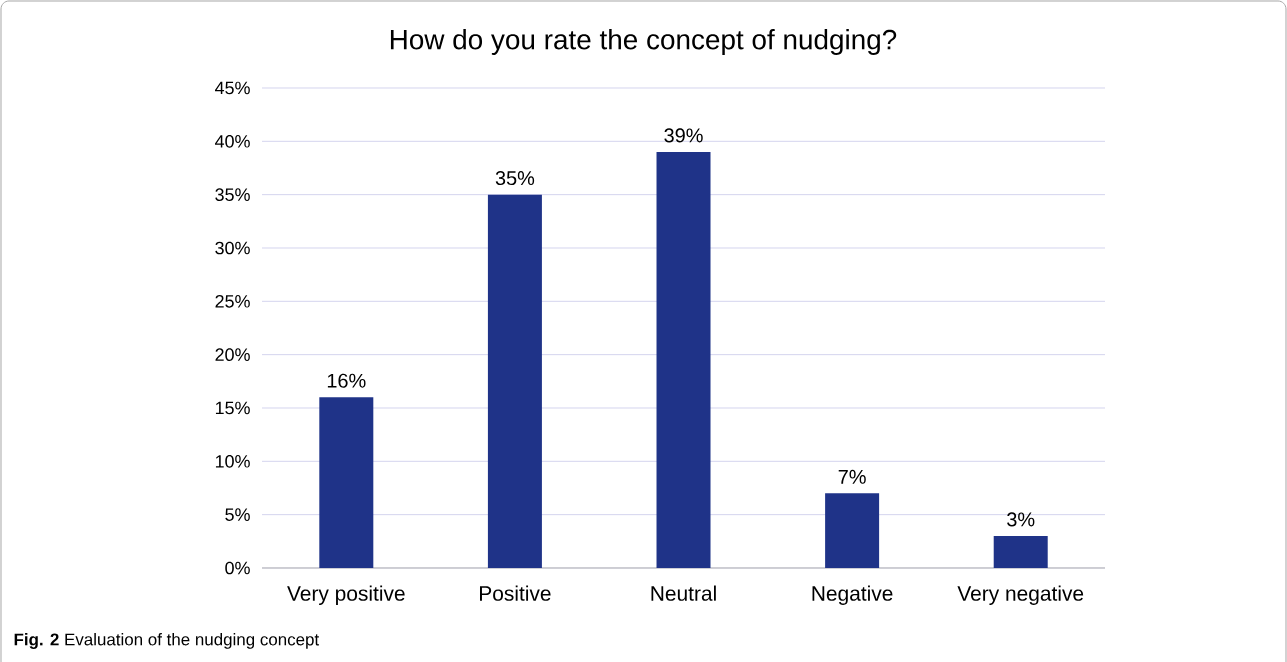 This screenshot has height=662, width=1287. Describe the element at coordinates (515, 593) in the screenshot. I see `x-tick-label: Positive` at that location.